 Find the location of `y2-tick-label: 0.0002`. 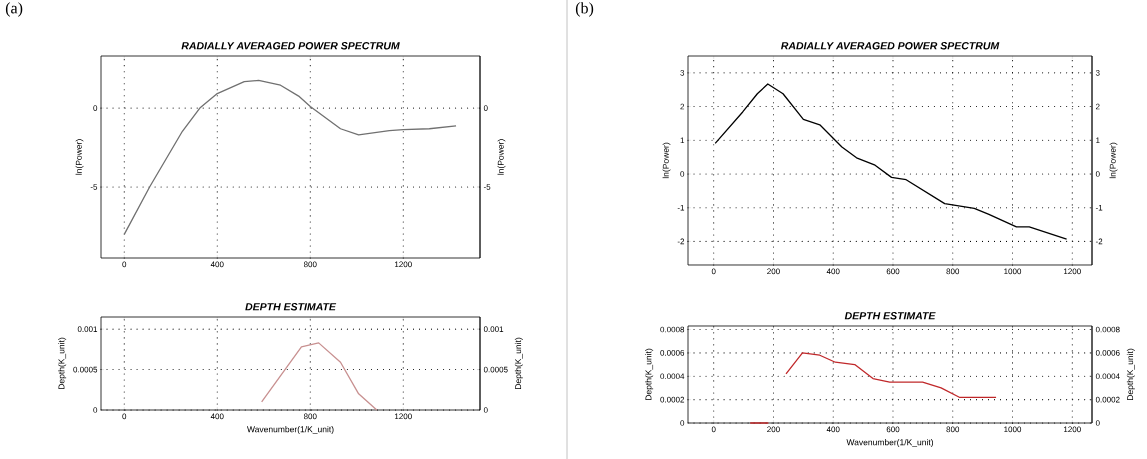

y2-tick-label: 0.0002 is located at coordinates (1107, 399).